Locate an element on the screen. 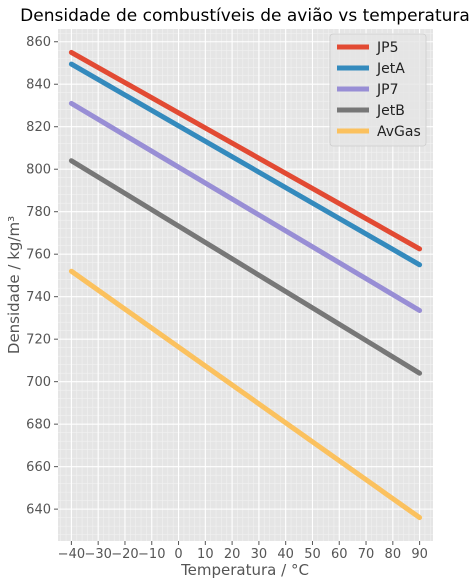 The height and width of the screenshot is (584, 476). legend-box is located at coordinates (378, 90).